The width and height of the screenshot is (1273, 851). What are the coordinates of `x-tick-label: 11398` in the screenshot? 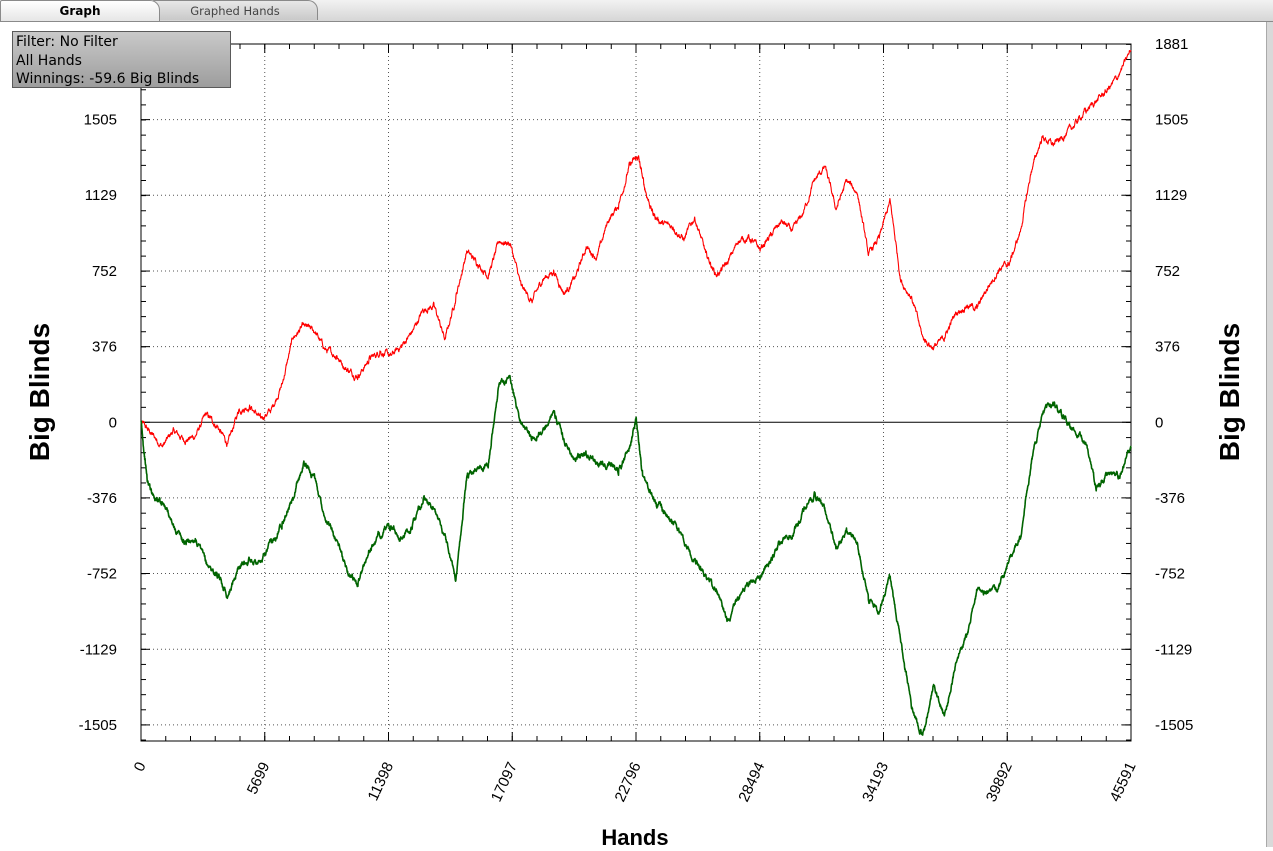 It's located at (381, 782).